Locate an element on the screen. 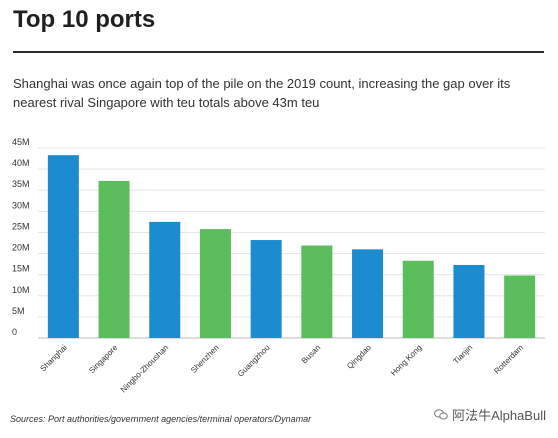 This screenshot has width=558, height=438. bar-ningbo-zhoushan is located at coordinates (165, 279).